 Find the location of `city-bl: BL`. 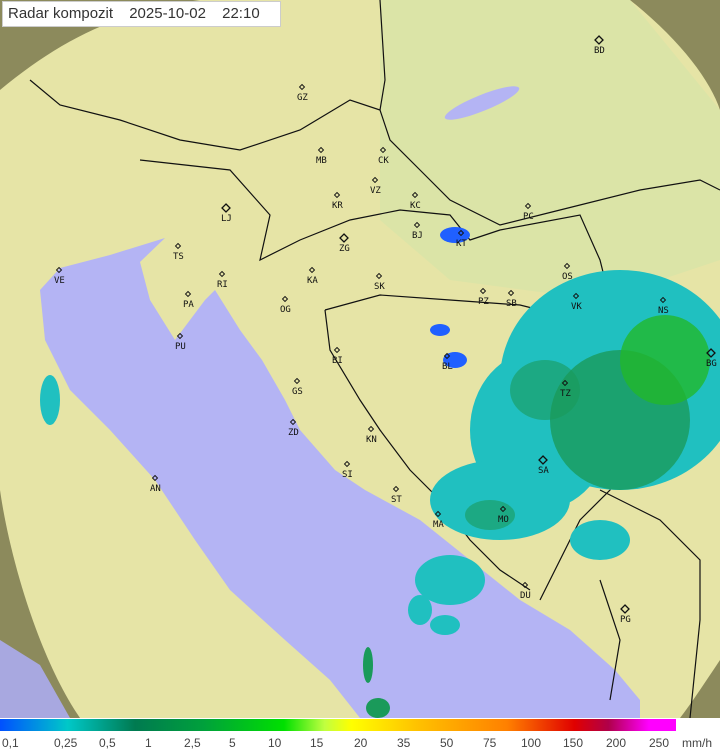

city-bl: BL is located at coordinates (447, 362).